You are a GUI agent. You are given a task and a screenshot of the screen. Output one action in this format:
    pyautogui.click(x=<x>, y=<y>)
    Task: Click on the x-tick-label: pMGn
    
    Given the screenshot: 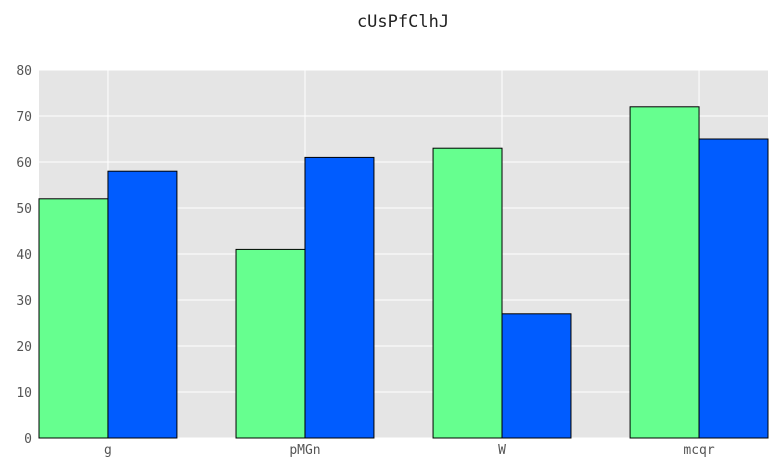 What is the action you would take?
    pyautogui.click(x=304, y=450)
    